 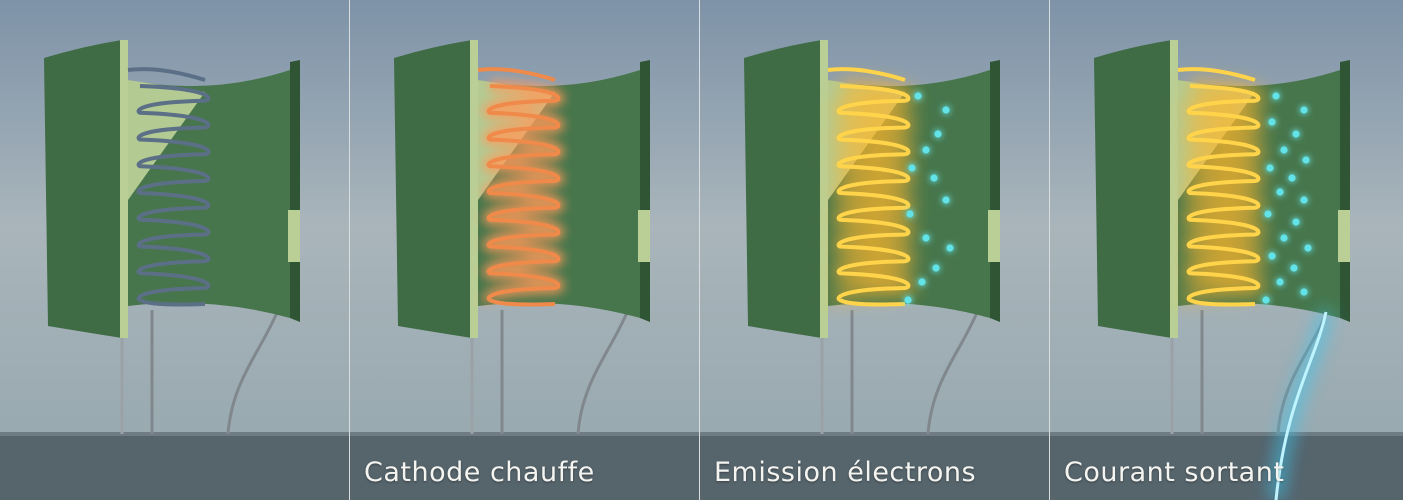 I want to click on caption-electron-emission: Emission électrons, so click(x=845, y=472).